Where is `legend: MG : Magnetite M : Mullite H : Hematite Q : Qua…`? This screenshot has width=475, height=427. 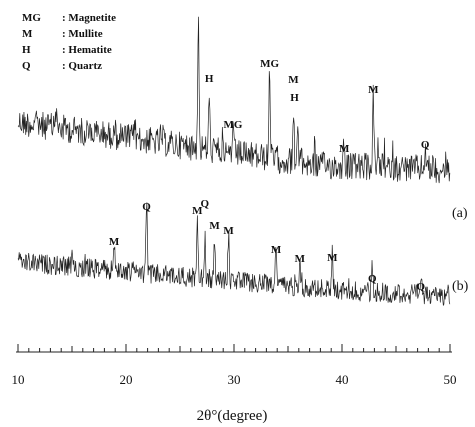
legend: MG : Magnetite M : Mullite H : Hematite Q : Qua… is located at coordinates (69, 42).